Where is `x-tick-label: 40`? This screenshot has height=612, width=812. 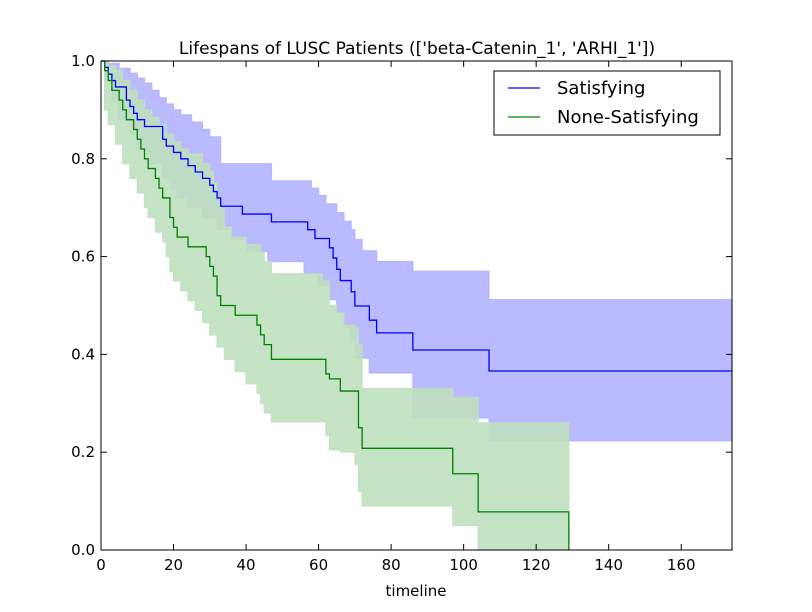
x-tick-label: 40 is located at coordinates (246, 565).